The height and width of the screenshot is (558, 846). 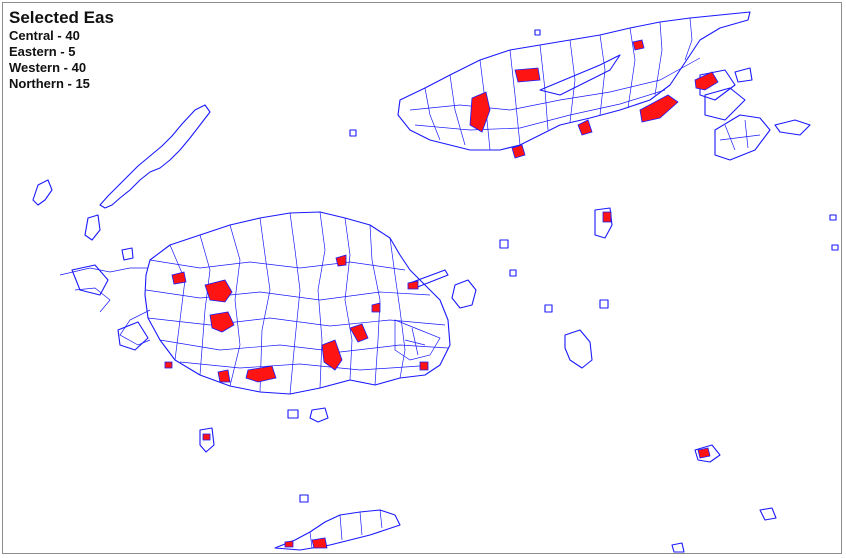 What do you see at coordinates (61, 17) in the screenshot?
I see `legend-title: Selected Eas` at bounding box center [61, 17].